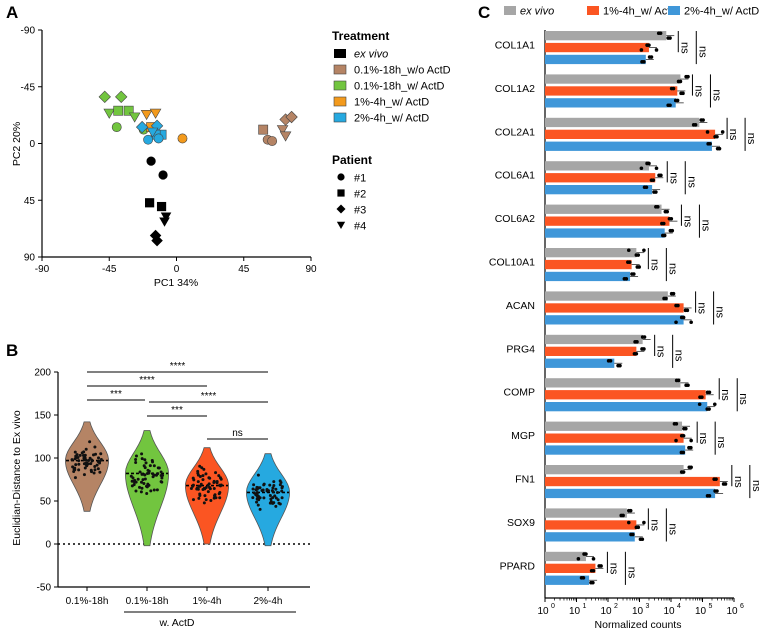  Describe the element at coordinates (32, 144) in the screenshot. I see `pca-y-tick-label: 0` at that location.